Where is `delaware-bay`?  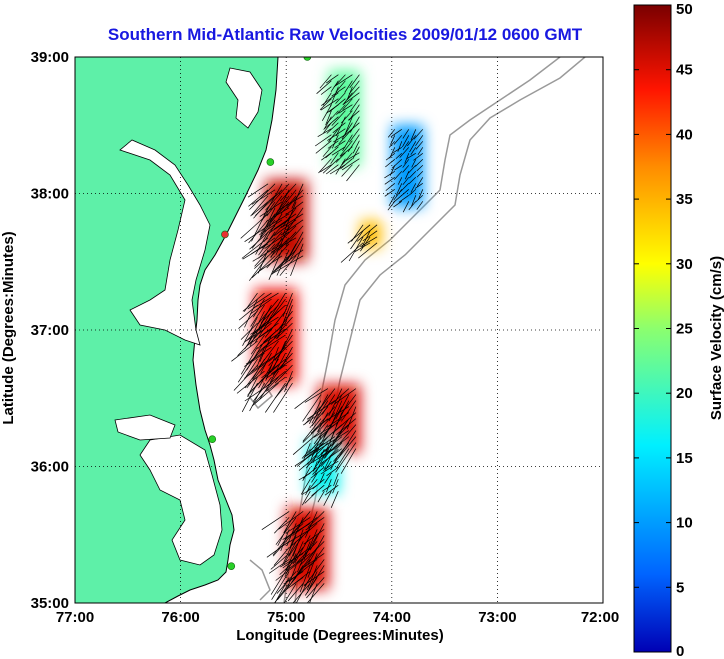 delaware-bay is located at coordinates (244, 98).